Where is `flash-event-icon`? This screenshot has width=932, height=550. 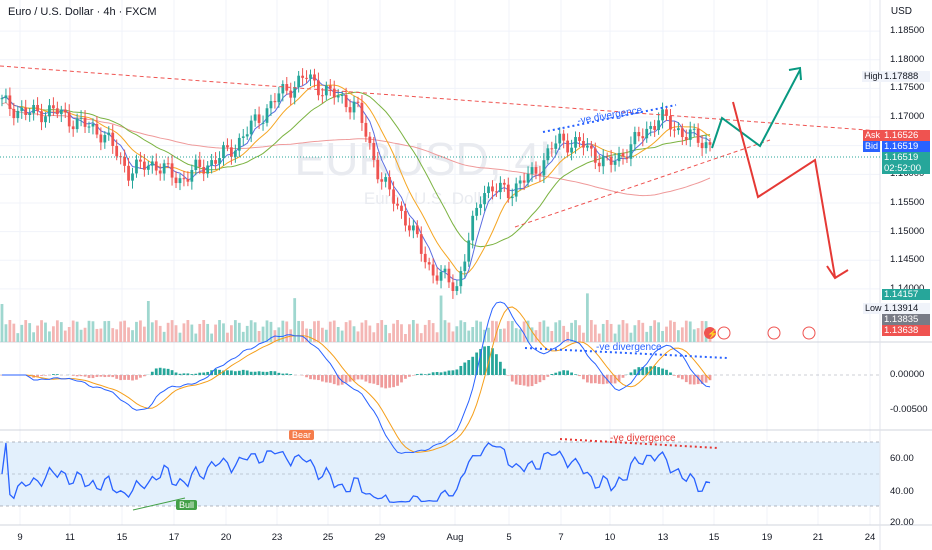
flash-event-icon is located at coordinates (710, 333).